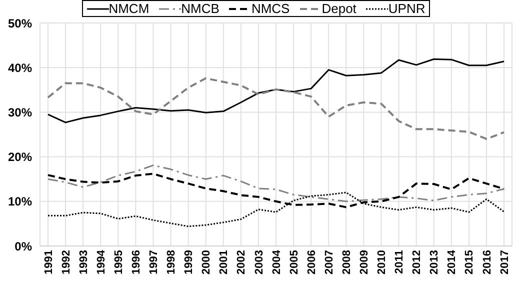 This screenshot has height=286, width=520. Describe the element at coordinates (259, 262) in the screenshot. I see `x-tick-label: 2003` at that location.